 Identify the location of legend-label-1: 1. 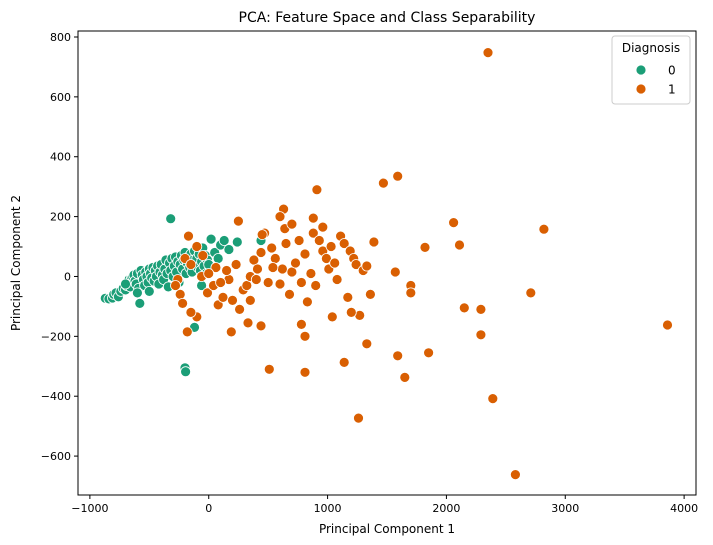
(672, 90).